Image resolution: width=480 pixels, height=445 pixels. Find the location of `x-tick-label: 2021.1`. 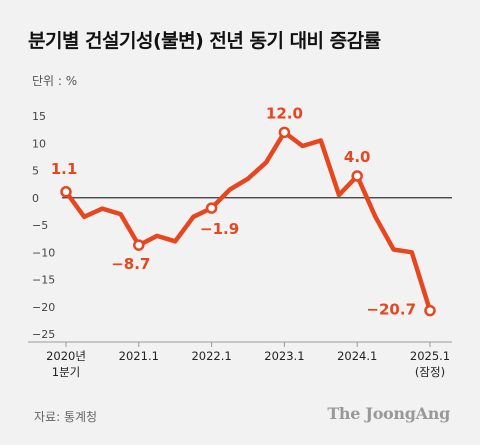

x-tick-label: 2021.1 is located at coordinates (139, 356).